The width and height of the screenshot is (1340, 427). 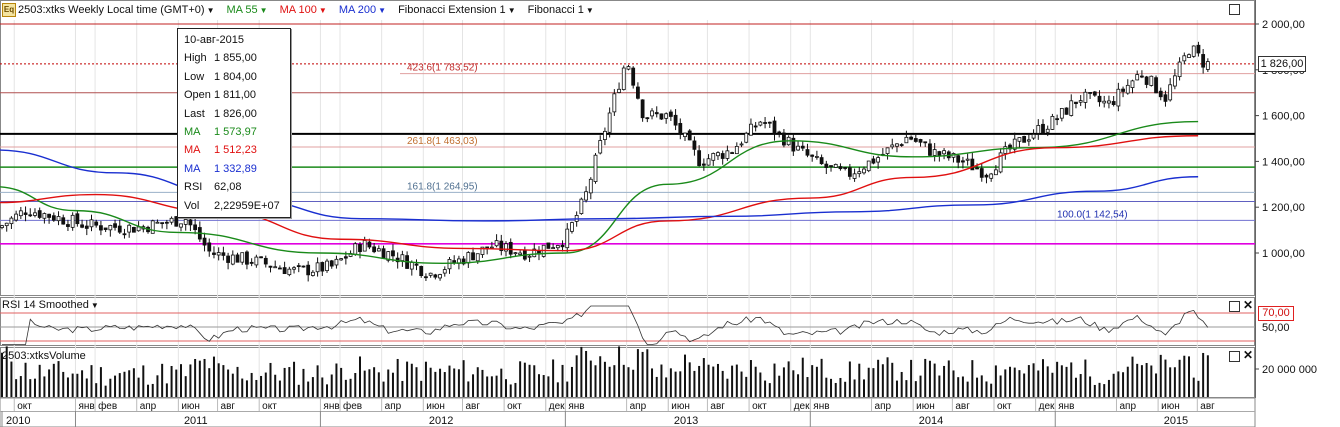 What do you see at coordinates (1234, 356) in the screenshot?
I see `volume-maximize-button` at bounding box center [1234, 356].